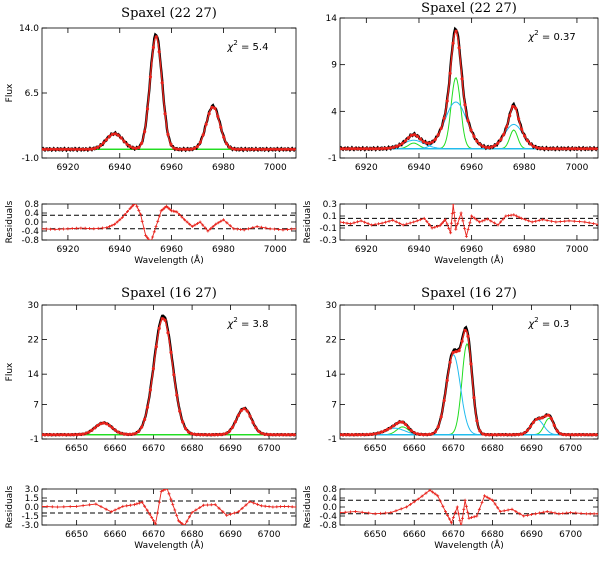 This screenshot has width=600, height=565. What do you see at coordinates (576, 250) in the screenshot?
I see `x-tick-label: 7000` at bounding box center [576, 250].